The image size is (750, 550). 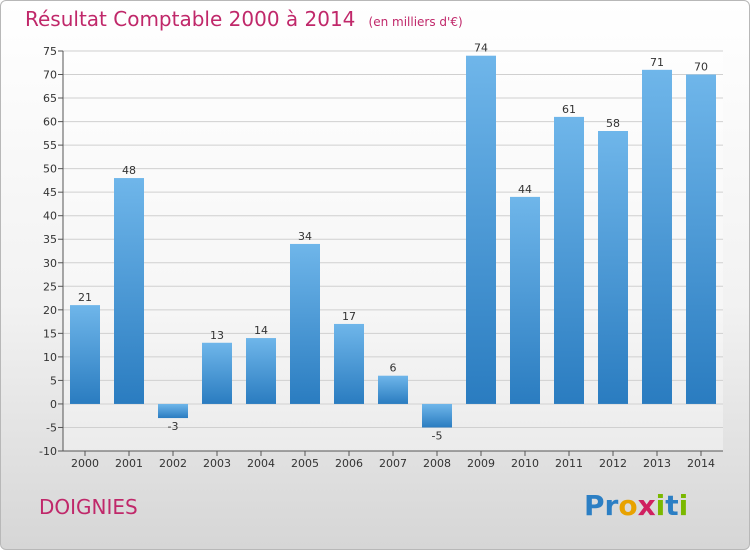 I want to click on chart-subtitle: (en milliers d'€), so click(x=415, y=22).